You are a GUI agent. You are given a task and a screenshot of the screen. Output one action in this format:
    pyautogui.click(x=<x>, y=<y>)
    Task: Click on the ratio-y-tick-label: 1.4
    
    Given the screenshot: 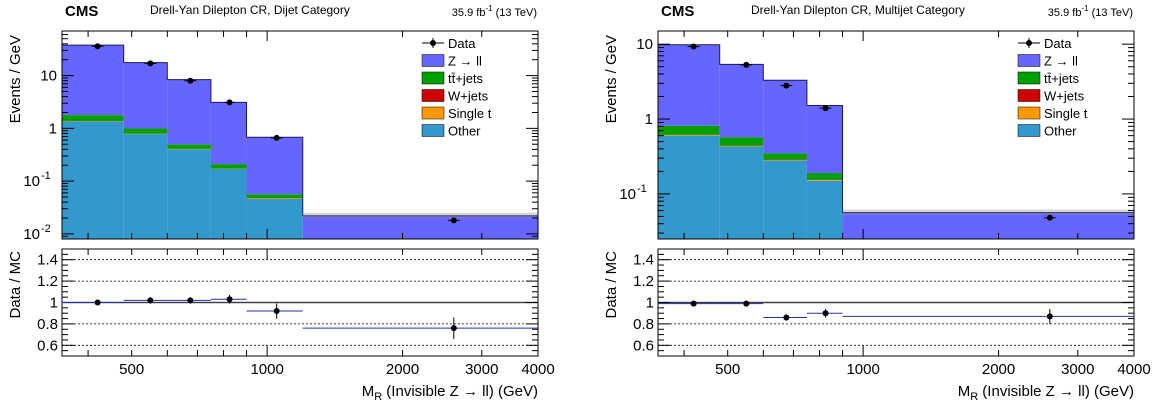 What is the action you would take?
    pyautogui.click(x=643, y=260)
    